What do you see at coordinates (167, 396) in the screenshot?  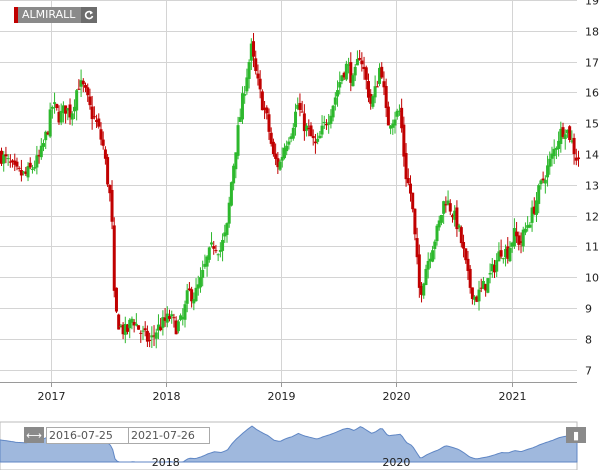 I see `x-tick-label: 2018` at bounding box center [167, 396].